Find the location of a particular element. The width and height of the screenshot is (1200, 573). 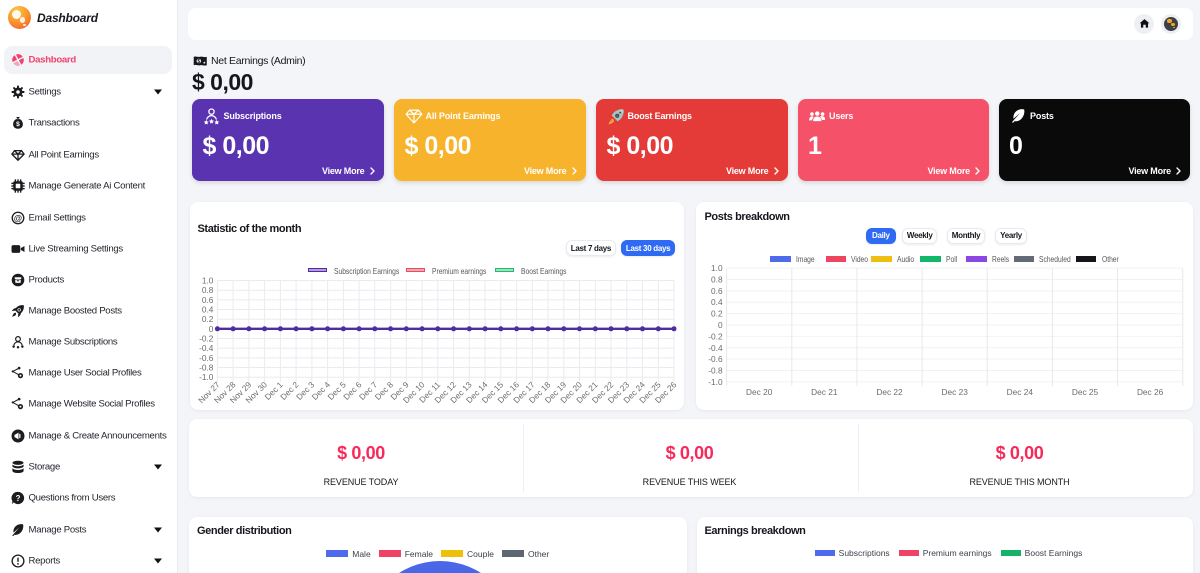

svg-text: Dec 21 is located at coordinates (824, 391).